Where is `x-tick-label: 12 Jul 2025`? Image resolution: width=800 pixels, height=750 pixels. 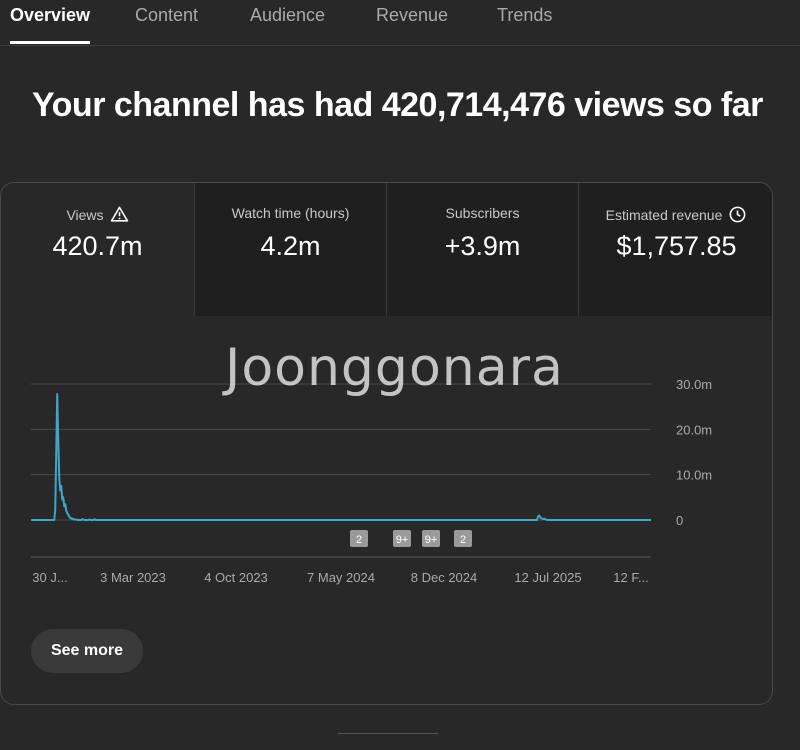 x-tick-label: 12 Jul 2025 is located at coordinates (547, 577).